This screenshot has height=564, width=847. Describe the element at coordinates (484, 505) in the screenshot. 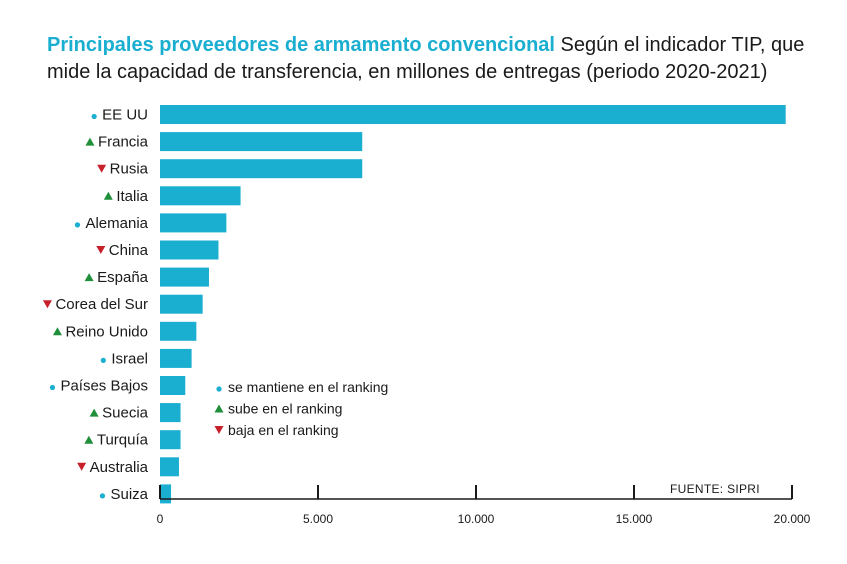

I see `x-axis-group: 0 5.000 10.000 15.000 20.000` at that location.